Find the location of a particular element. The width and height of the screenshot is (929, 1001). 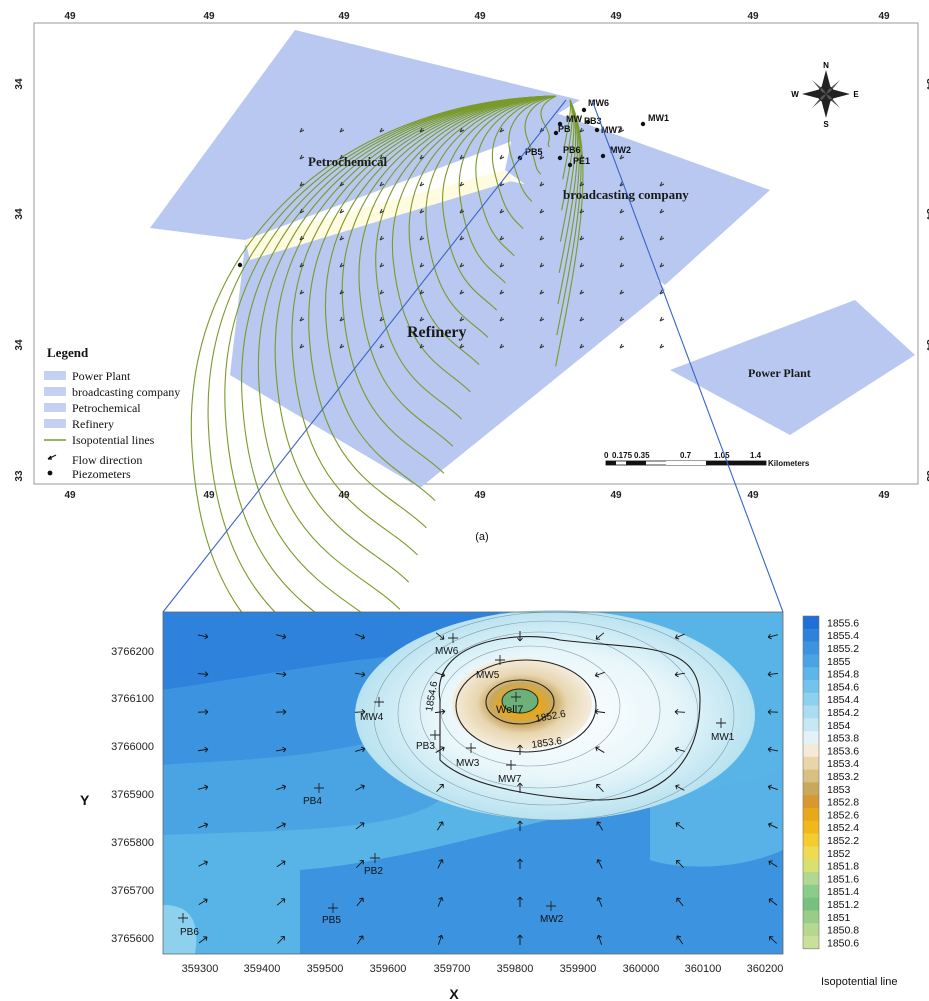

colorbar-label: 1853.2 is located at coordinates (843, 777).